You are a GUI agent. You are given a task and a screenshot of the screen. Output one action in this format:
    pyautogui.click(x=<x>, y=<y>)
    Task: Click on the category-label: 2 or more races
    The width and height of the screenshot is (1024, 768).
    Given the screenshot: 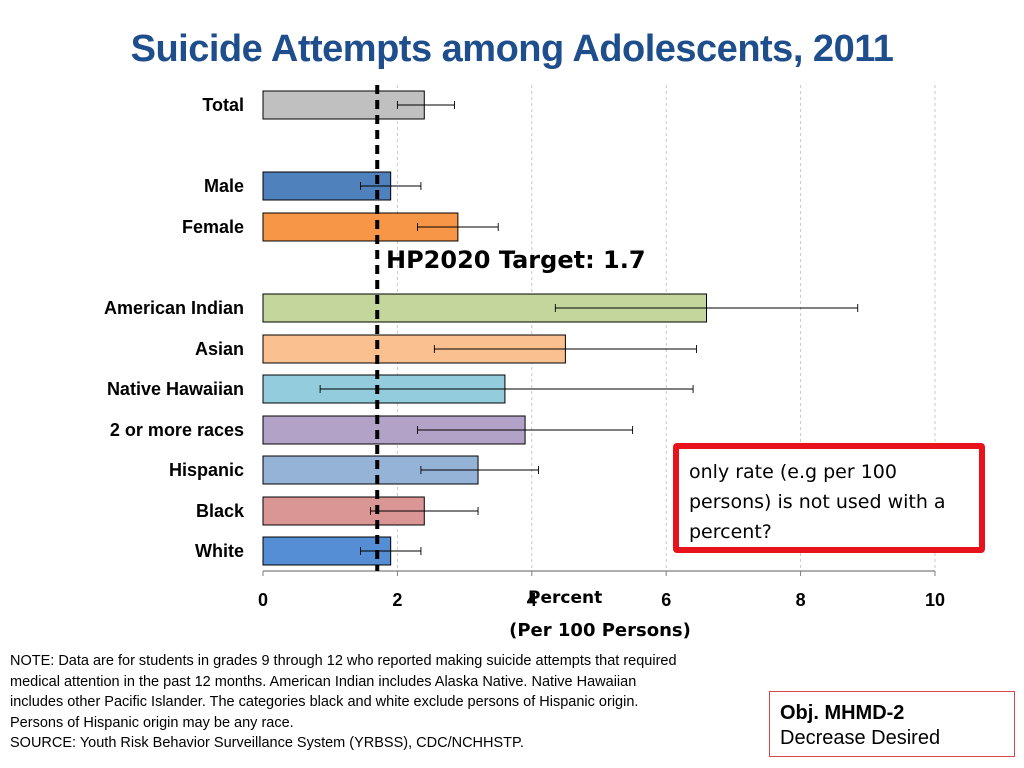 What is the action you would take?
    pyautogui.click(x=177, y=430)
    